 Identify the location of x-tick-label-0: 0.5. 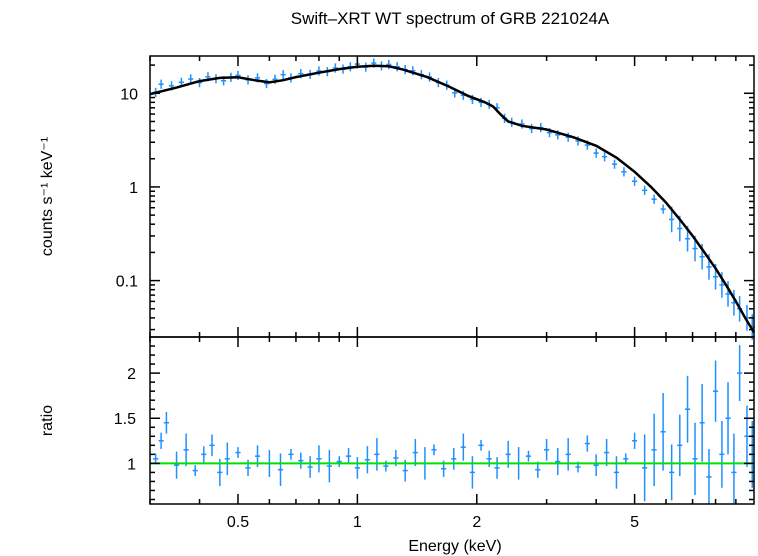
(238, 522).